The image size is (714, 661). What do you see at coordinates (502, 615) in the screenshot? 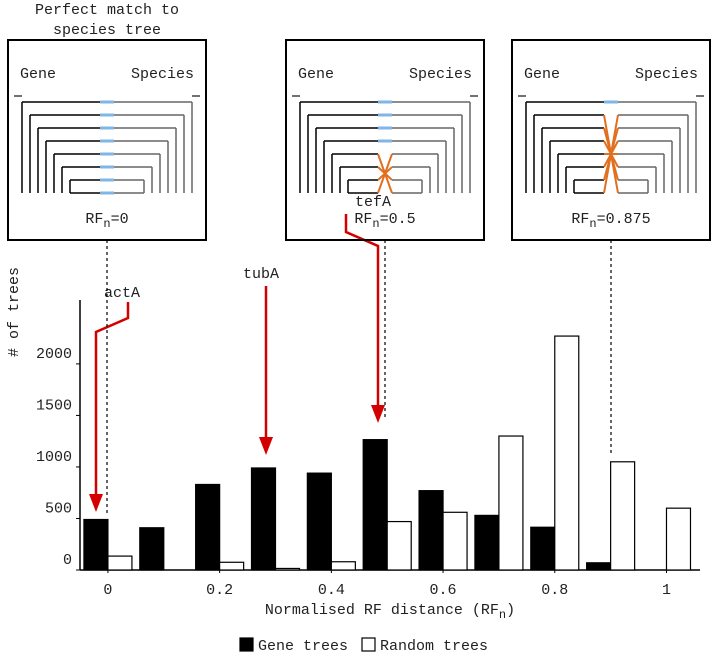
I see `x-axis-label-sub: n` at bounding box center [502, 615].